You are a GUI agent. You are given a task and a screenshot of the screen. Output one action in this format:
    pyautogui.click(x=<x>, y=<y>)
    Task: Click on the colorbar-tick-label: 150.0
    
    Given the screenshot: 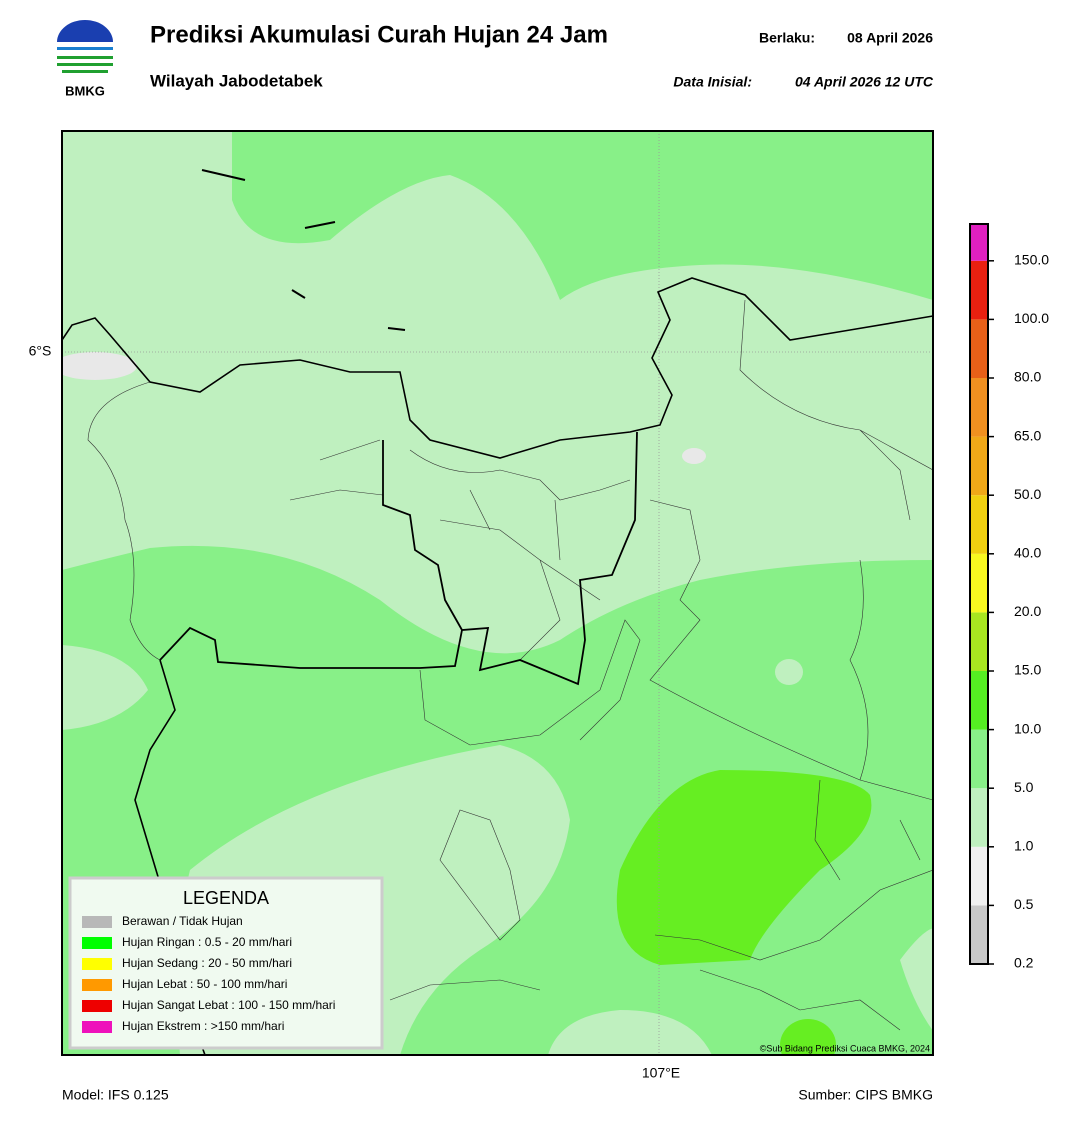 What is the action you would take?
    pyautogui.click(x=1031, y=260)
    